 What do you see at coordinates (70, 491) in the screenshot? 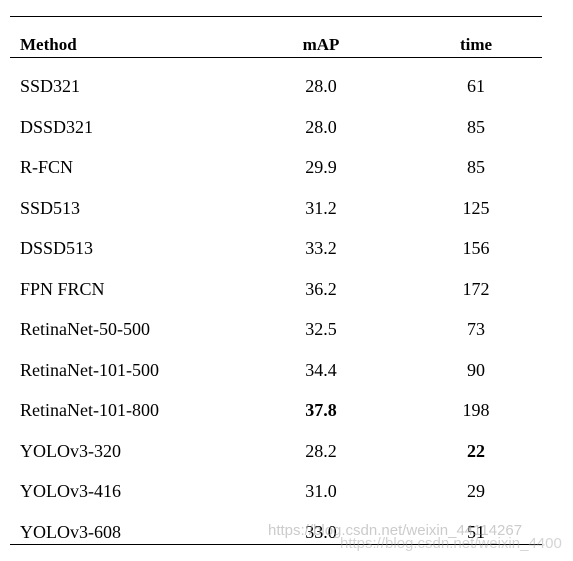
I see `cell-method: YOLOv3-416` at bounding box center [70, 491].